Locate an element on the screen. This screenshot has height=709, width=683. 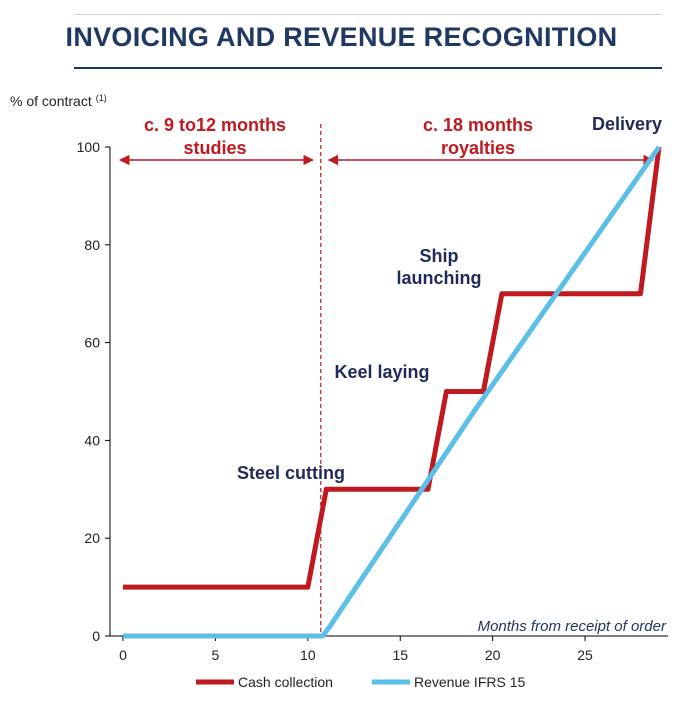
y-axis-label: % of contract (1) is located at coordinates (58, 101).